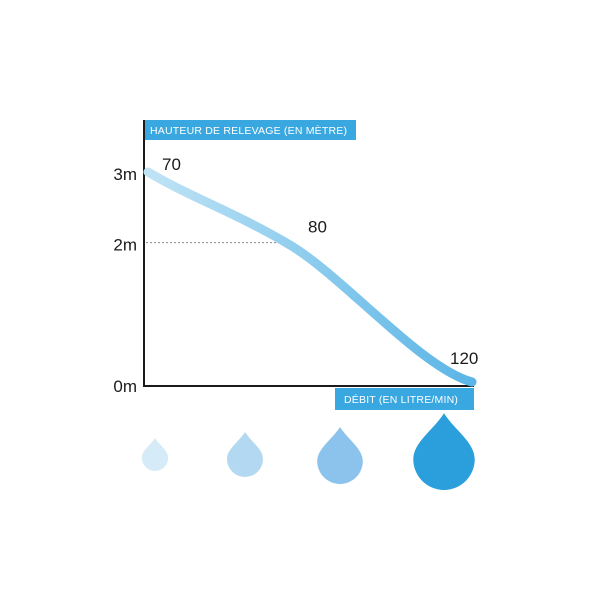 The image size is (600, 600). I want to click on y-axis-title-box, so click(250, 130).